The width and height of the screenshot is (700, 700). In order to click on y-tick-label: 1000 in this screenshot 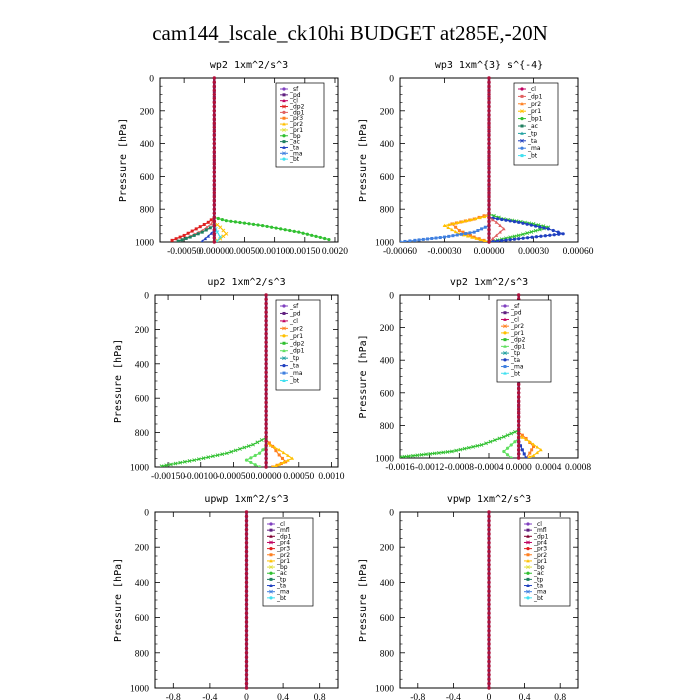, I will do `click(139, 469)`.